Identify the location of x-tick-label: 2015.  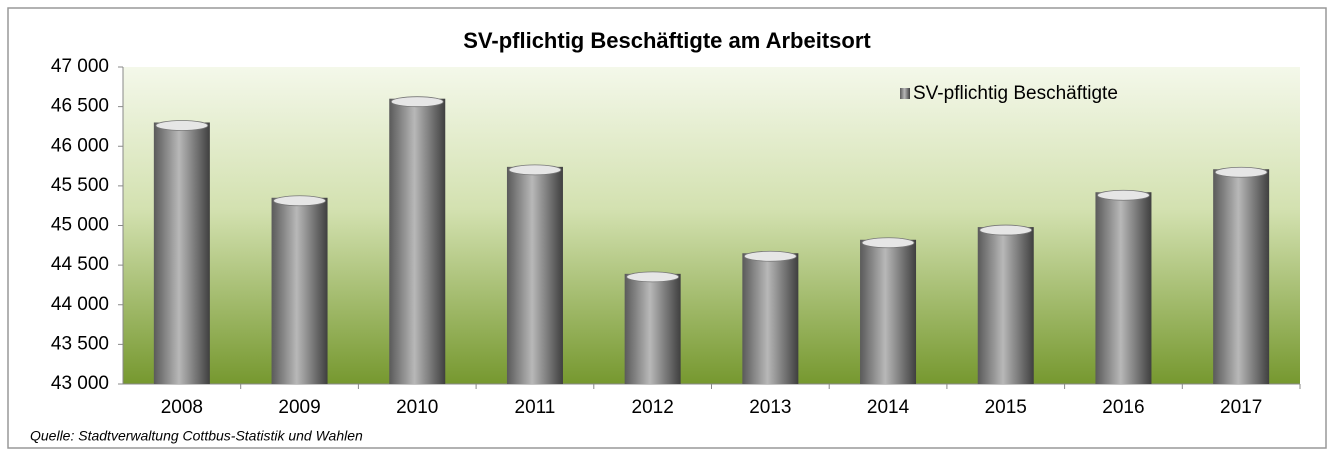
(1006, 407).